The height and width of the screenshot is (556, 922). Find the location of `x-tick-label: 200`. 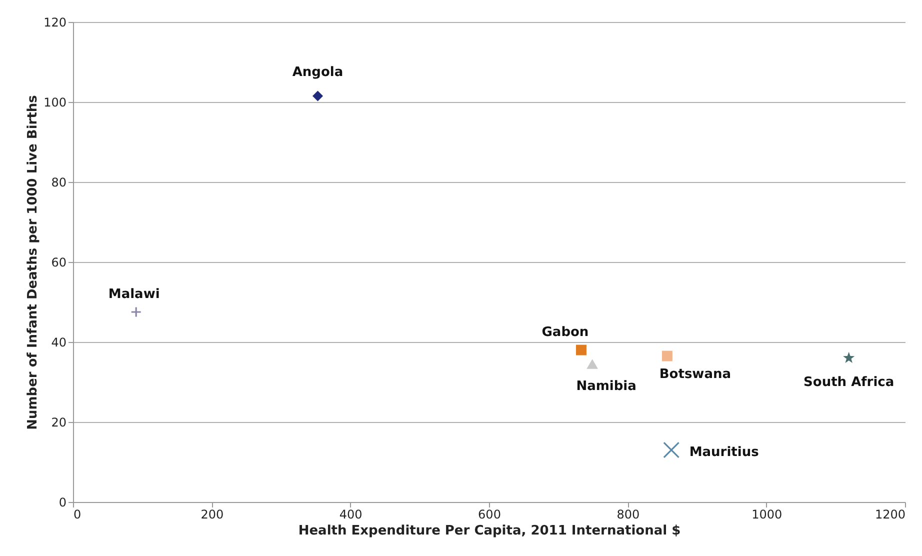

x-tick-label: 200 is located at coordinates (212, 515).